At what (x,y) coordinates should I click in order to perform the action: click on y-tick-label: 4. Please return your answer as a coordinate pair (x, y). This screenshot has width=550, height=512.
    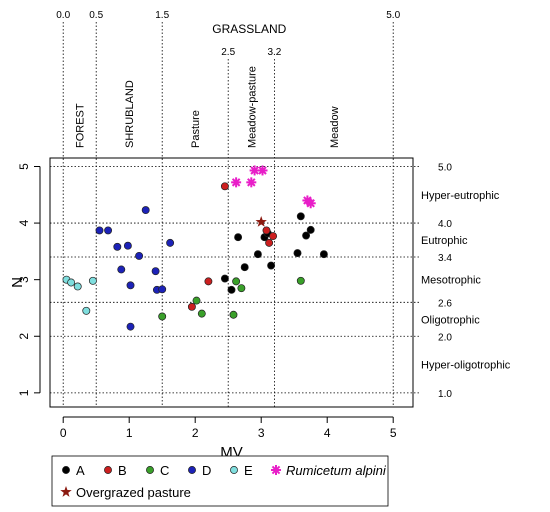
    Looking at the image, I should click on (24, 222).